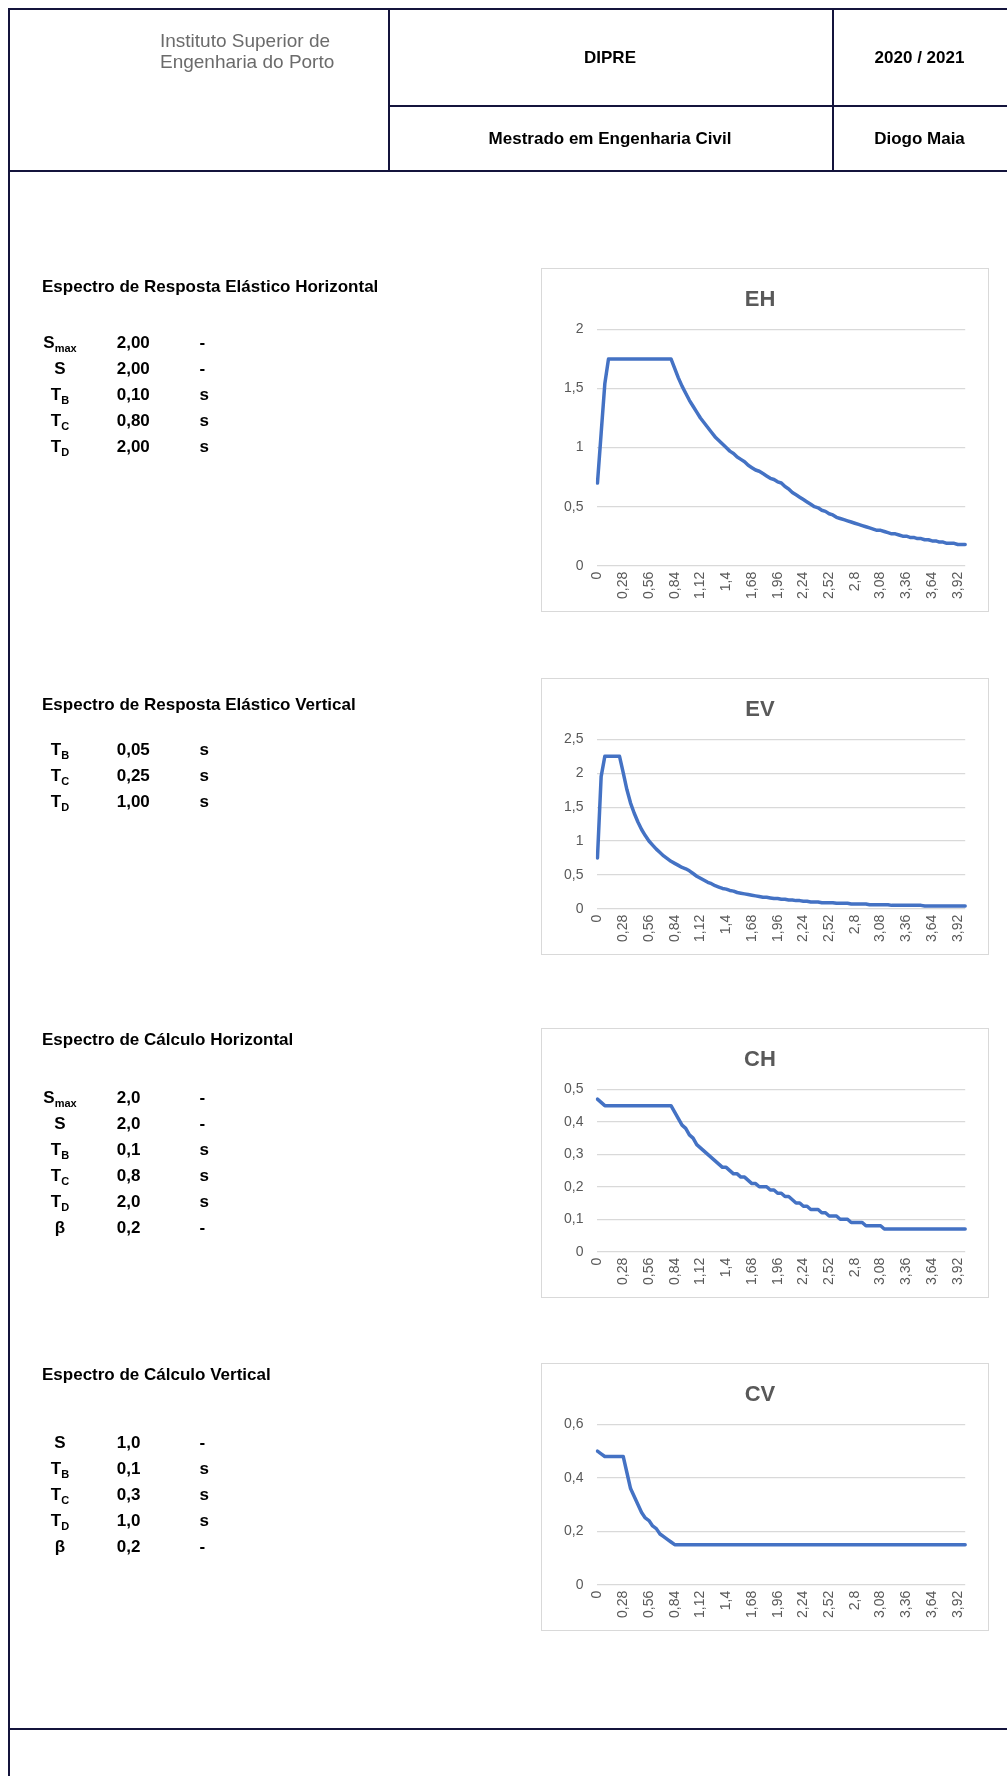 This screenshot has width=1007, height=1776. What do you see at coordinates (129, 1522) in the screenshot?
I see `text: T$_{D}$ 1,0 s` at bounding box center [129, 1522].